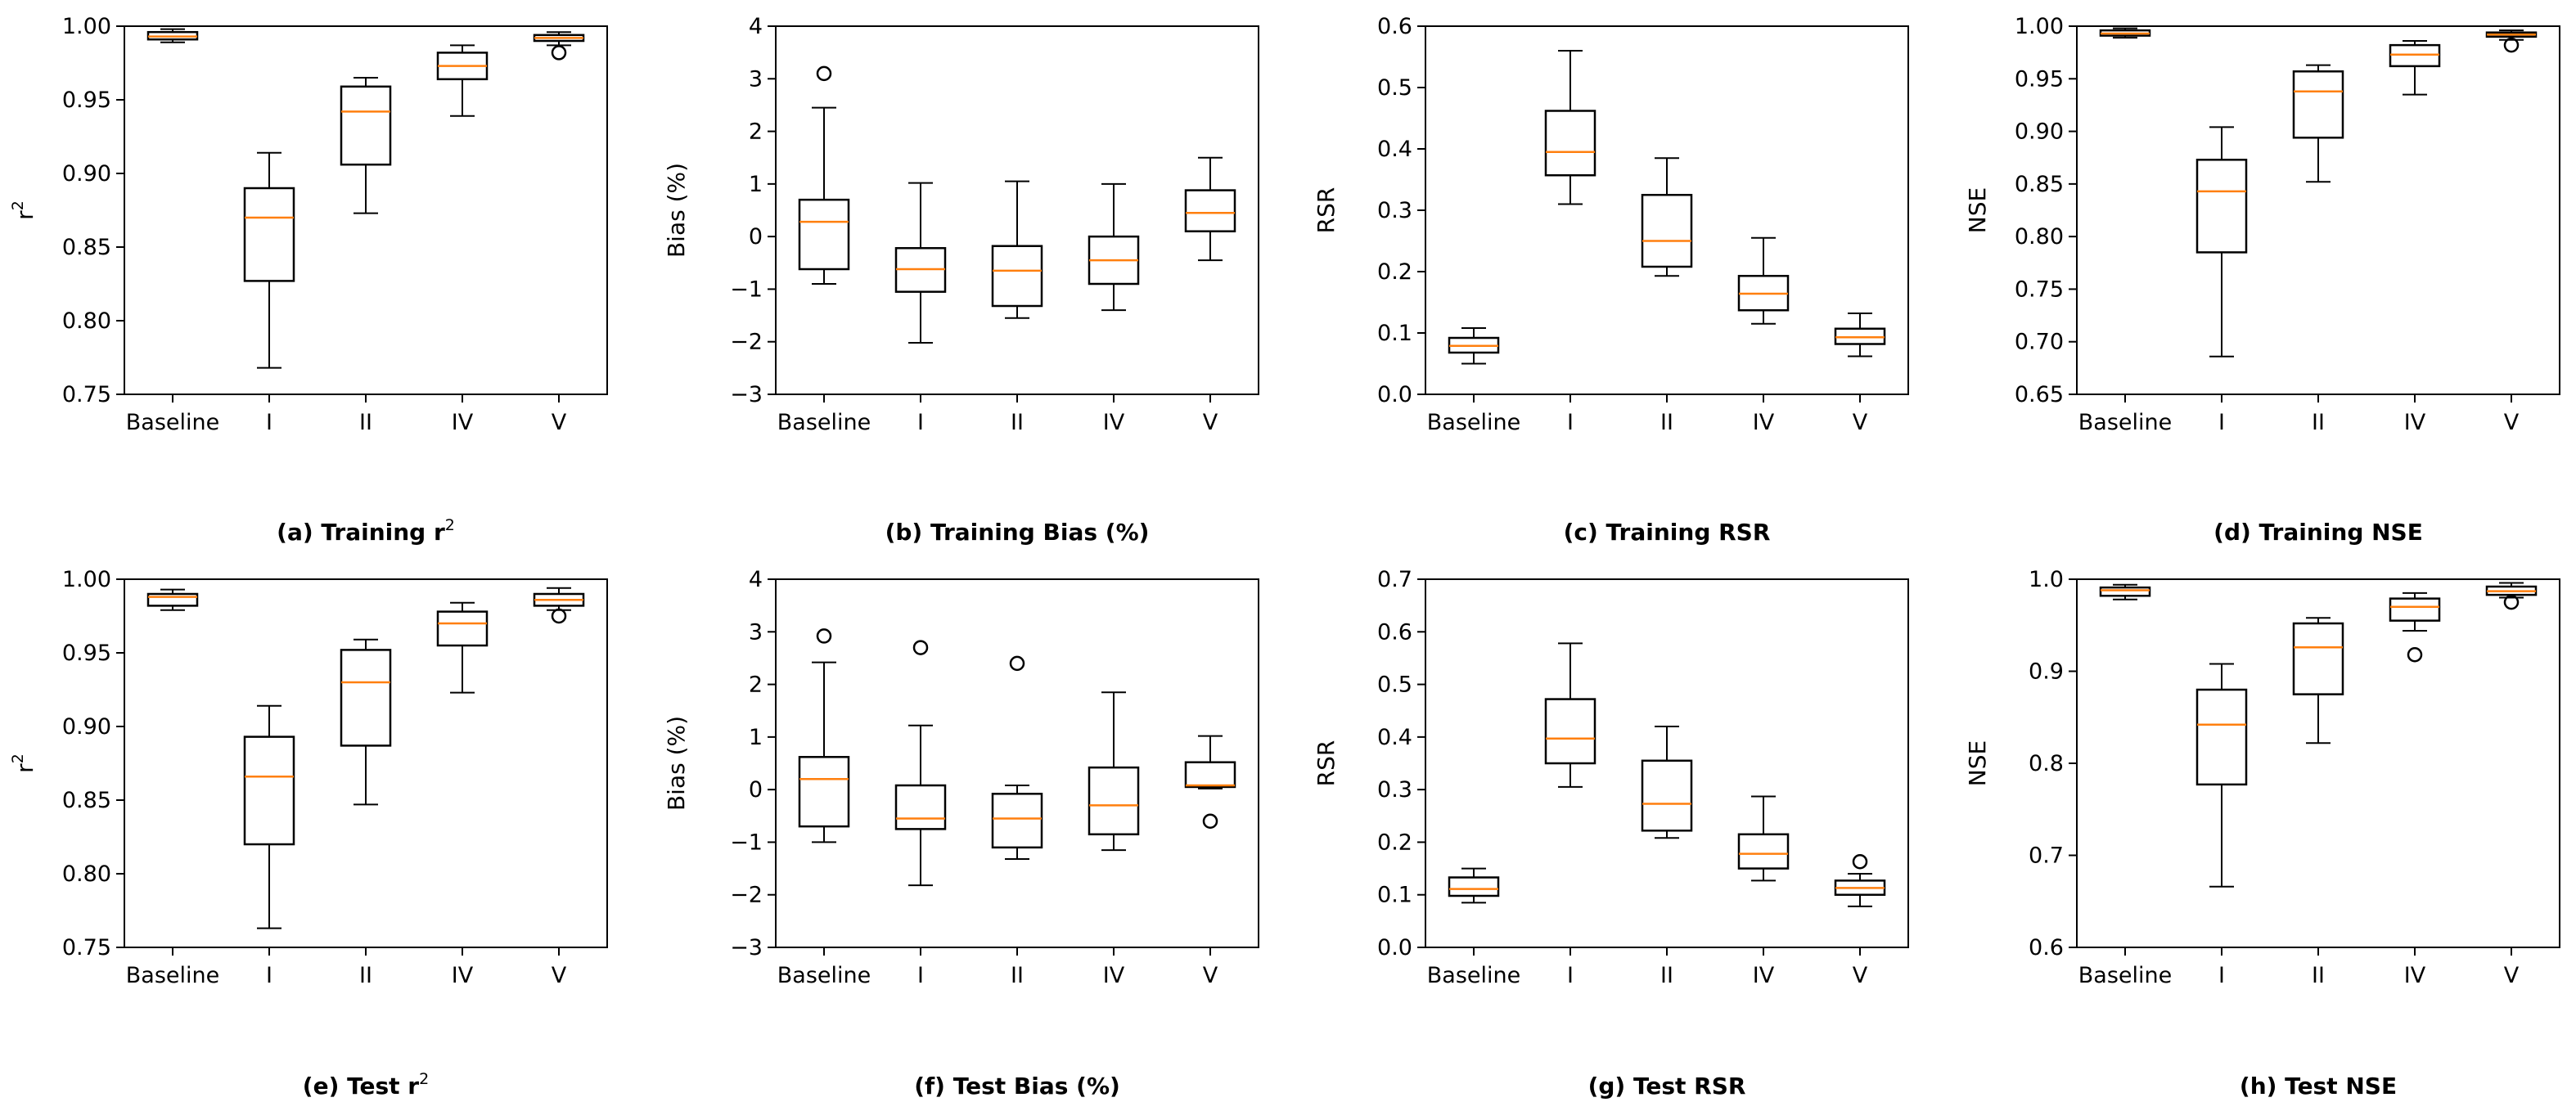 Image resolution: width=2576 pixels, height=1120 pixels. What do you see at coordinates (1394, 948) in the screenshot?
I see `y-tick-label: 0.0` at bounding box center [1394, 948].